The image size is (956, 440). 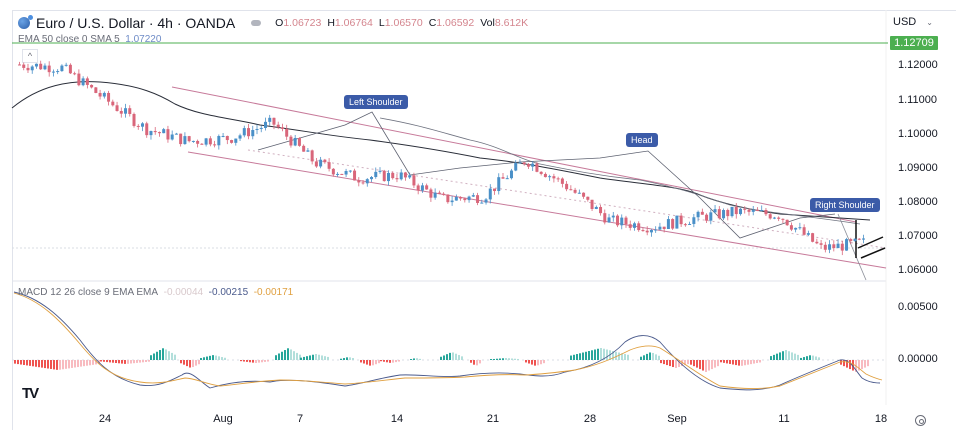 What do you see at coordinates (917, 100) in the screenshot?
I see `price-tick: 1.11000` at bounding box center [917, 100].